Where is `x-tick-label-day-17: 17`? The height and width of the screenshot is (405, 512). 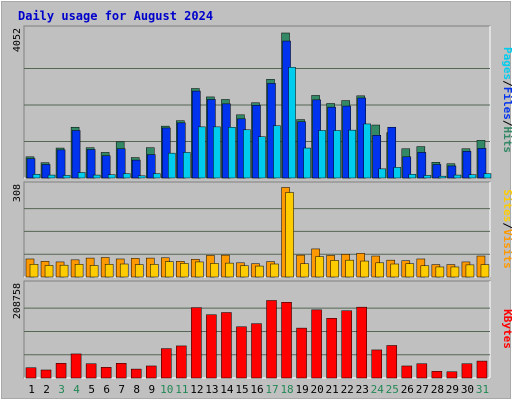 x-tick-label-day-17: 17 is located at coordinates (271, 389).